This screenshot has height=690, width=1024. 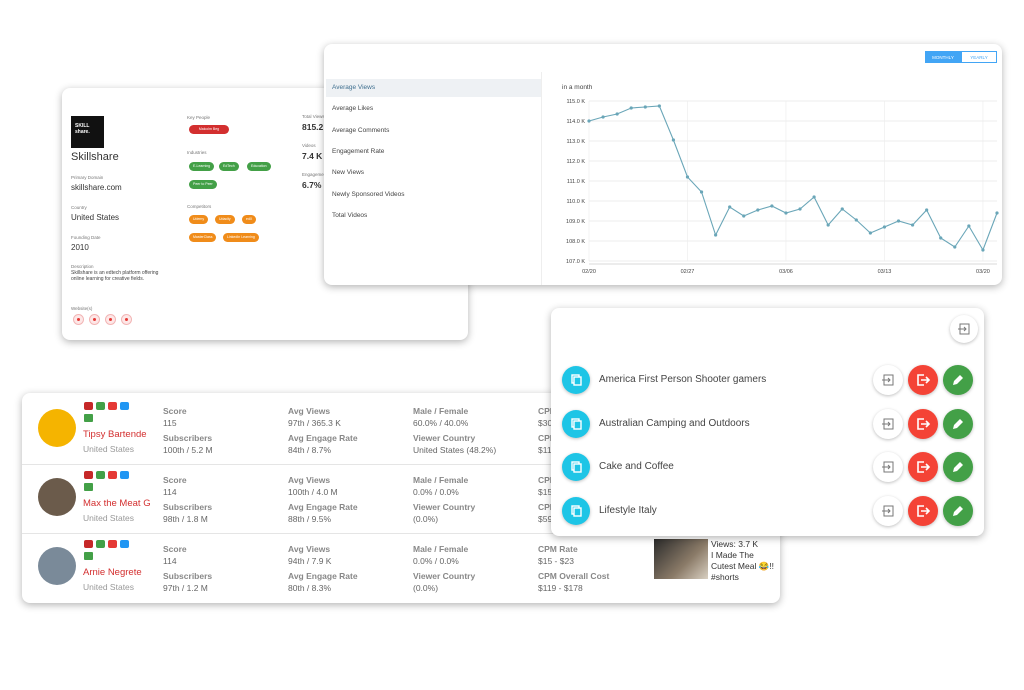 I want to click on competitor-pill: MasterClass, so click(x=203, y=237).